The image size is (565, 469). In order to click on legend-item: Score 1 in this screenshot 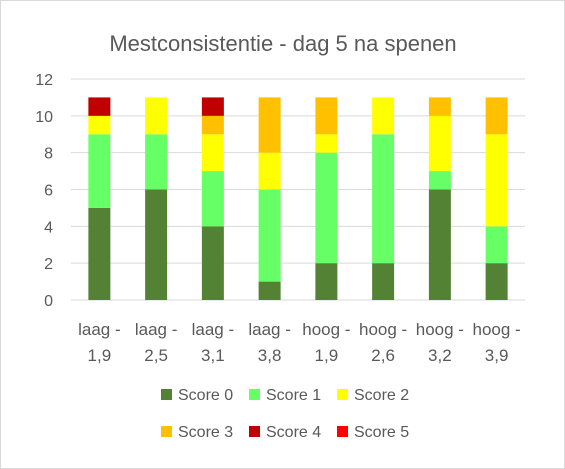, I will do `click(285, 395)`.